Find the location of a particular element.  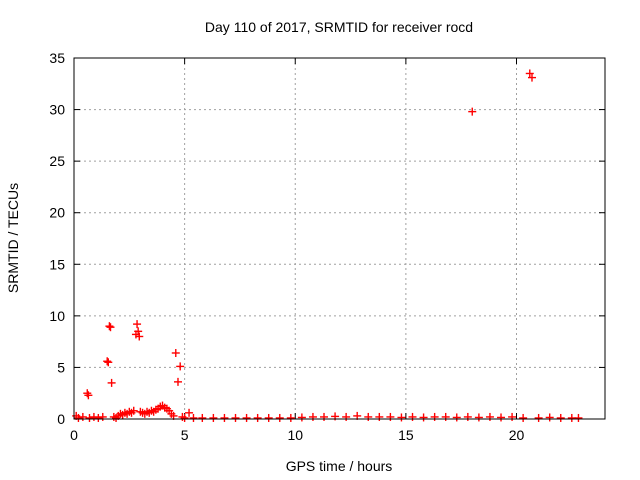

x-axis-label: GPS time / hours is located at coordinates (339, 466).